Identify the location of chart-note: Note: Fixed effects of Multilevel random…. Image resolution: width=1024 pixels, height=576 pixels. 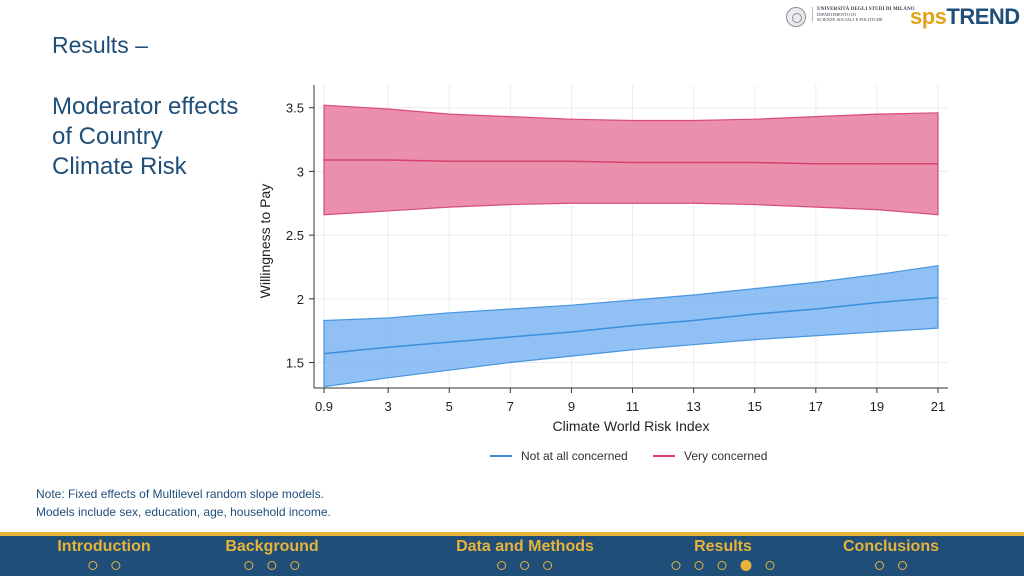
(183, 503).